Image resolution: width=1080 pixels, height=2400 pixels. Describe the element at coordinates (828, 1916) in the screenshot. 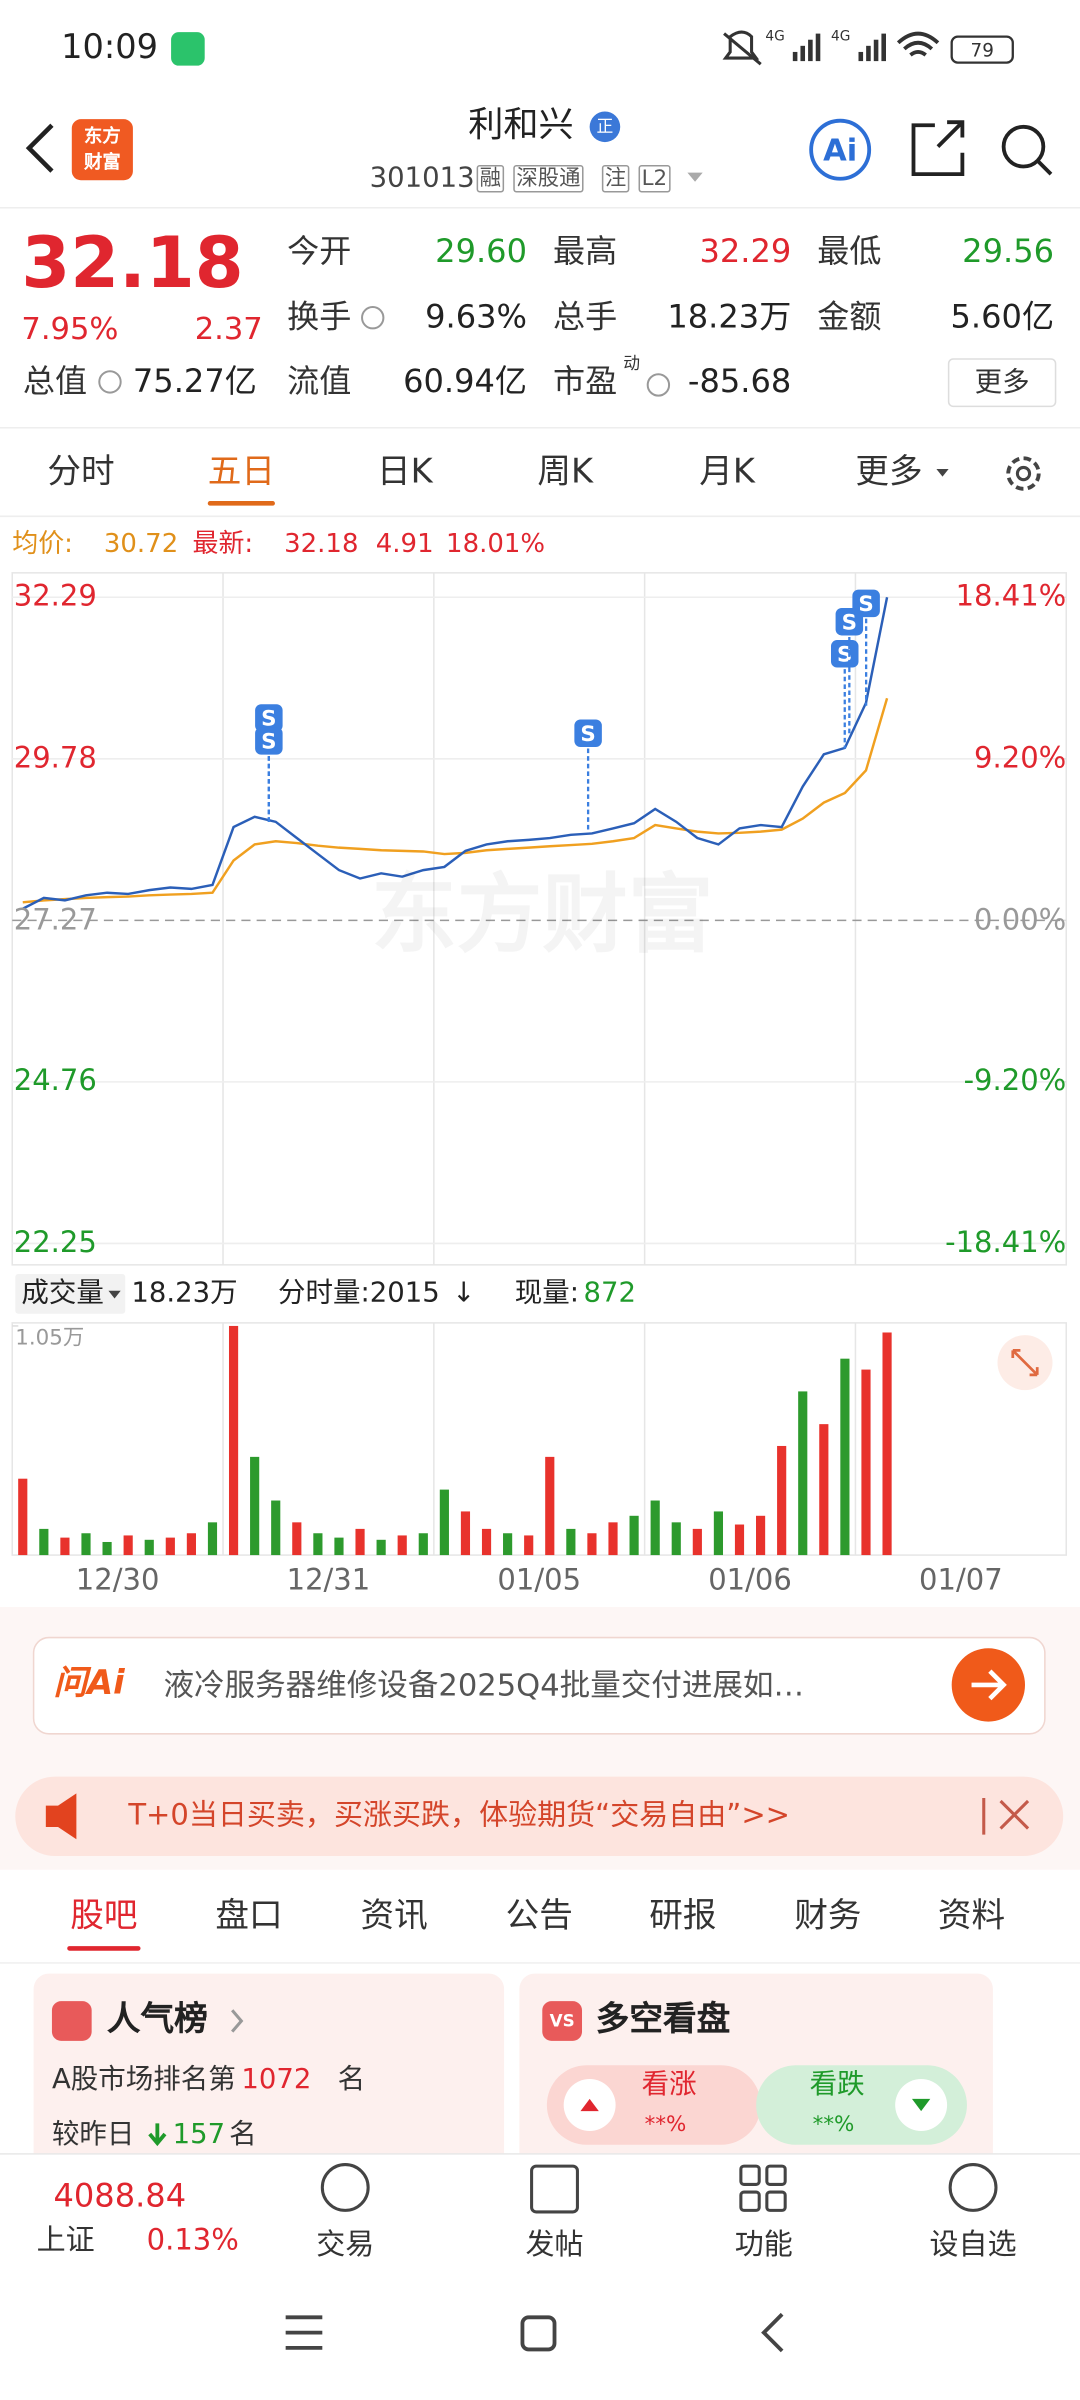

I see `sub-tab: 财务` at that location.